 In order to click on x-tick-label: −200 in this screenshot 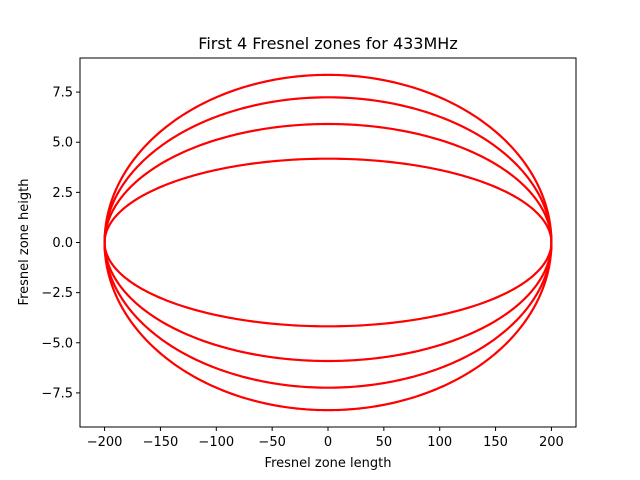, I will do `click(105, 442)`.